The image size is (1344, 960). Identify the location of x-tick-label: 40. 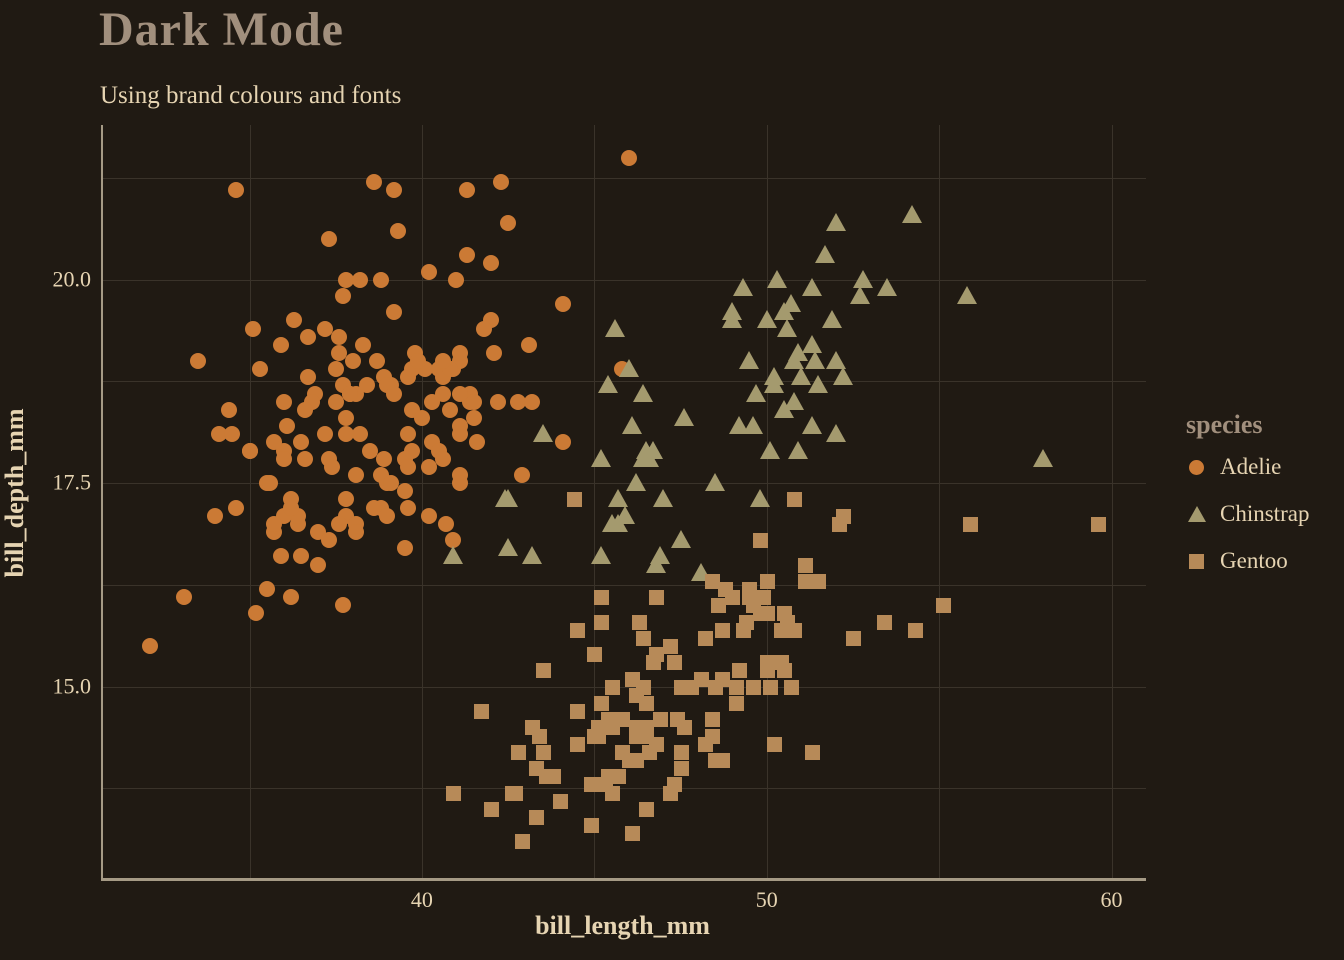
(421, 899).